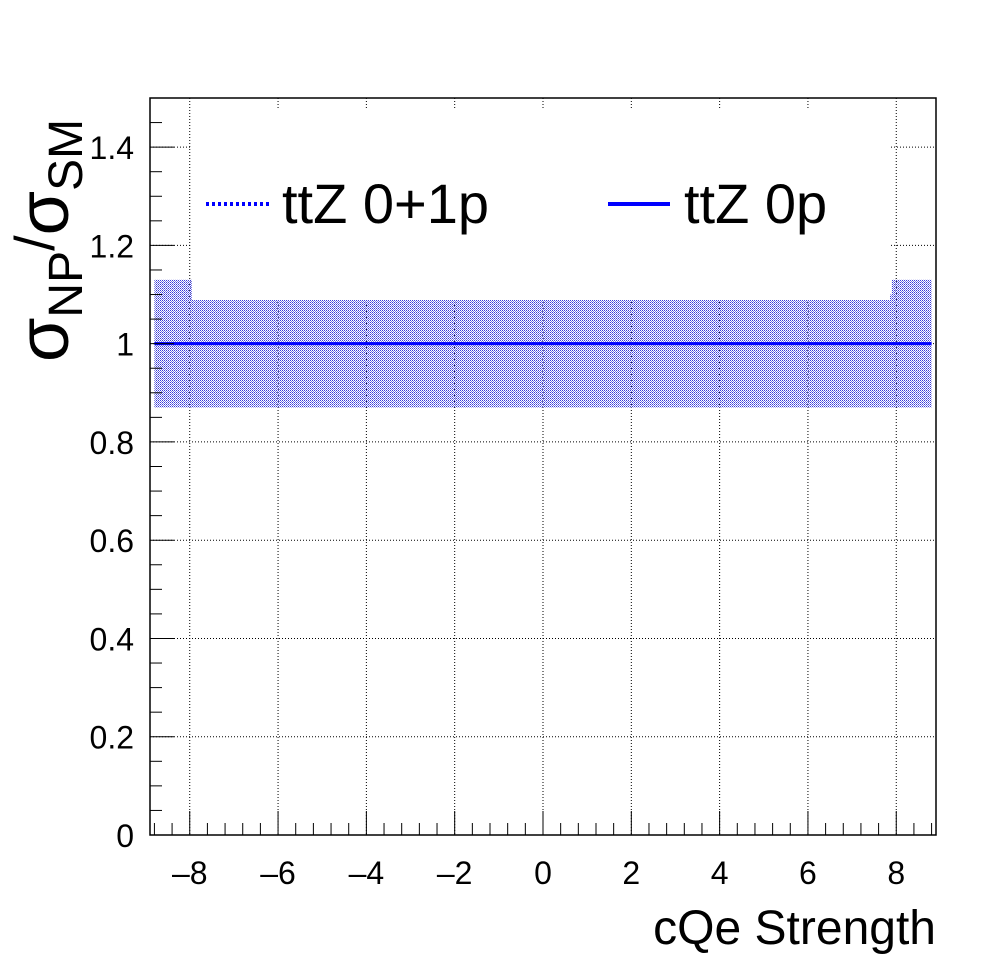  What do you see at coordinates (367, 873) in the screenshot?
I see `x-tick-label: –4` at bounding box center [367, 873].